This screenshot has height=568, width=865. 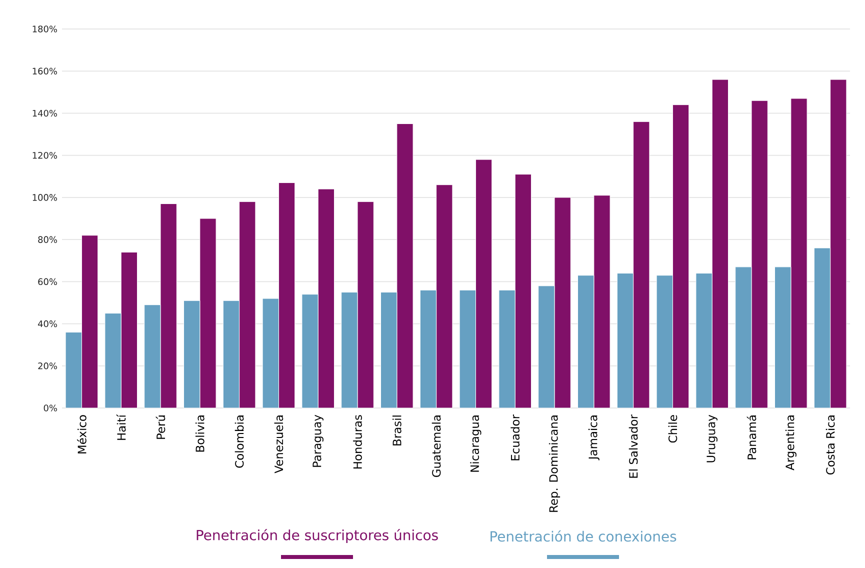 What do you see at coordinates (239, 442) in the screenshot?
I see `x-tick-label: Colombia` at bounding box center [239, 442].